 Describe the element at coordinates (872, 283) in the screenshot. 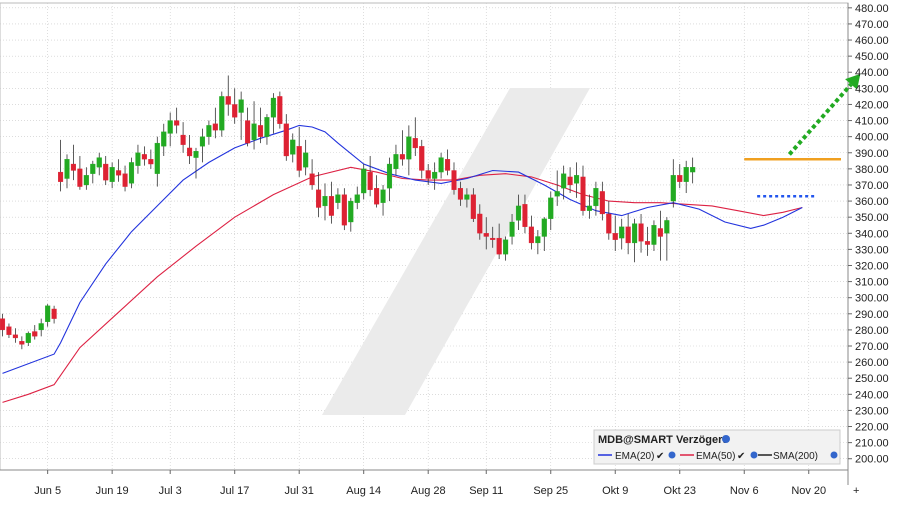

I see `y-tick-label: 310.00` at that location.